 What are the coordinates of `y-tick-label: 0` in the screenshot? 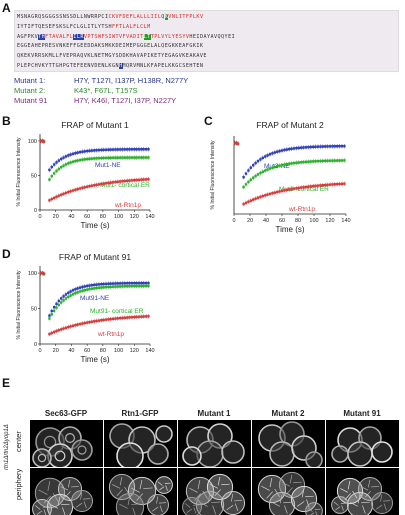 It's located at (35, 211).